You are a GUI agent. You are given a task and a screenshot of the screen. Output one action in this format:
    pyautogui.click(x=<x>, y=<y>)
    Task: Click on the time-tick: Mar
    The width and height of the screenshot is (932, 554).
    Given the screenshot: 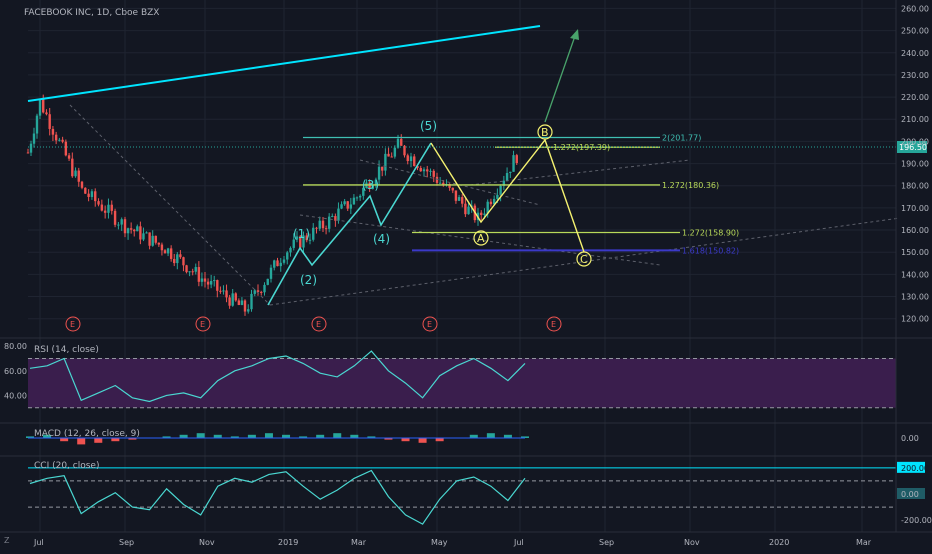 What is the action you would take?
    pyautogui.click(x=864, y=542)
    